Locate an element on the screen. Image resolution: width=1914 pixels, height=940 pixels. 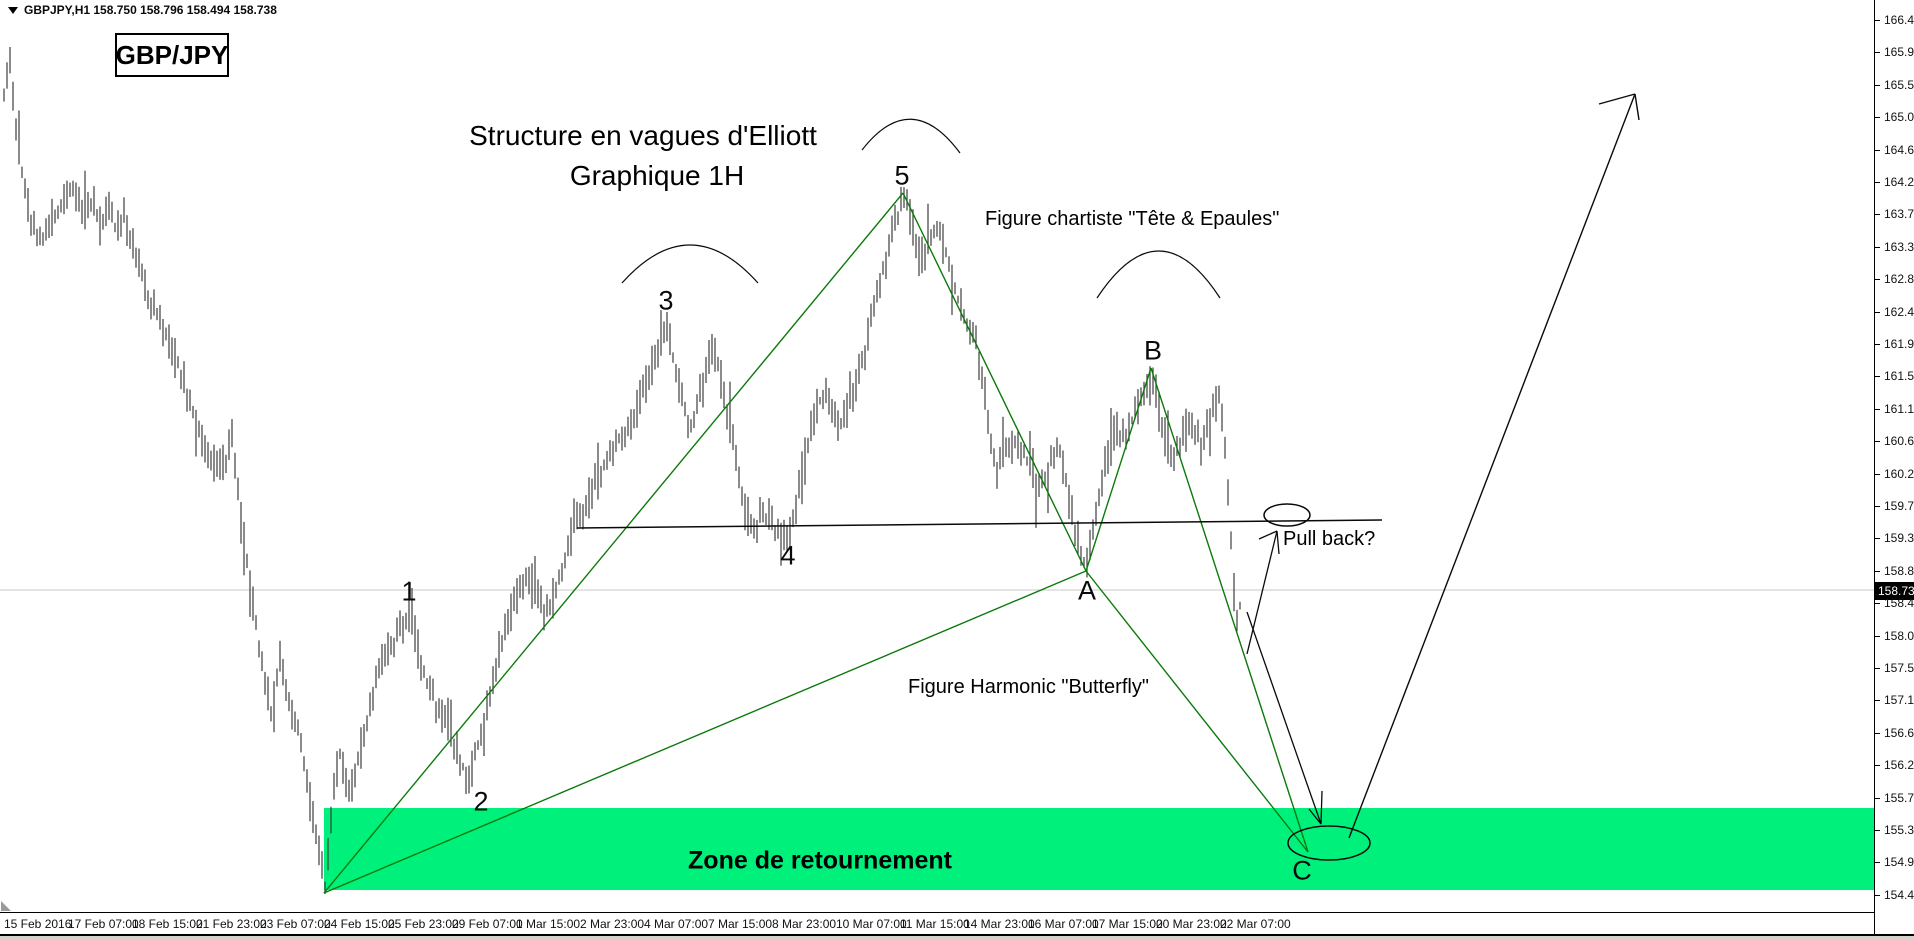
time-tick-label: 25 Feb 23:00 is located at coordinates (423, 924).